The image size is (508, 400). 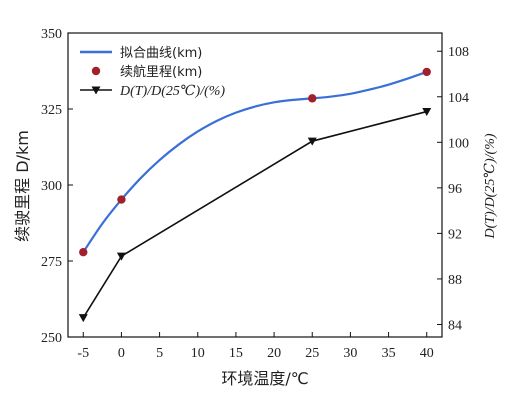 I want to click on x-tick-label: 15, so click(x=236, y=353).